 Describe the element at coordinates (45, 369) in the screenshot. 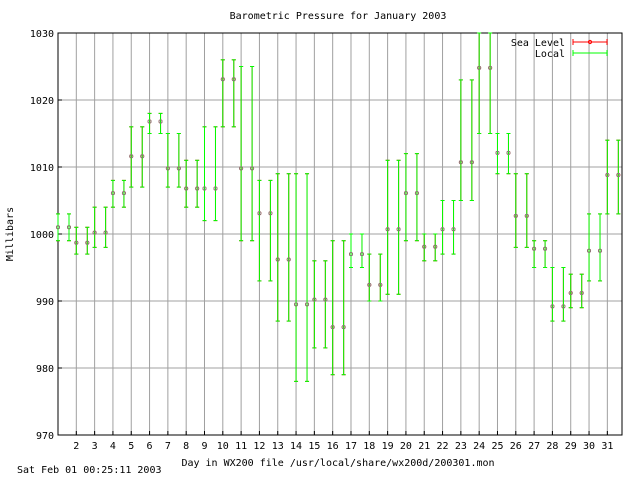

I see `y-tick-label: 980` at that location.